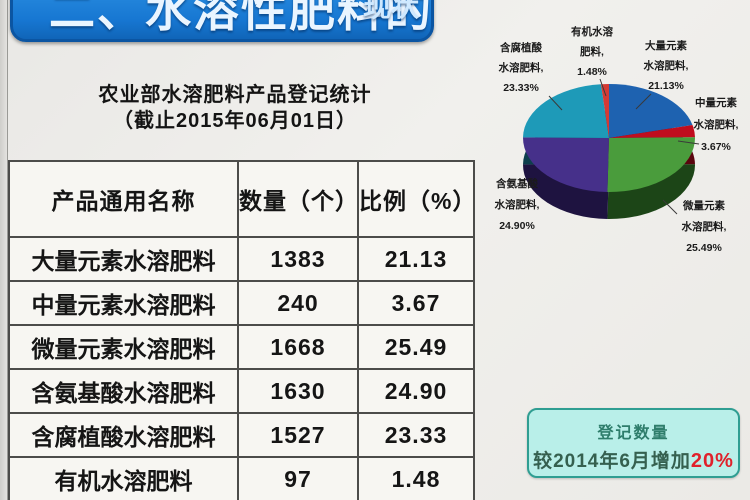 The width and height of the screenshot is (750, 500). I want to click on pie-label-amino-acid: 含氨基酸 水溶肥料, 24.90%, so click(517, 205).